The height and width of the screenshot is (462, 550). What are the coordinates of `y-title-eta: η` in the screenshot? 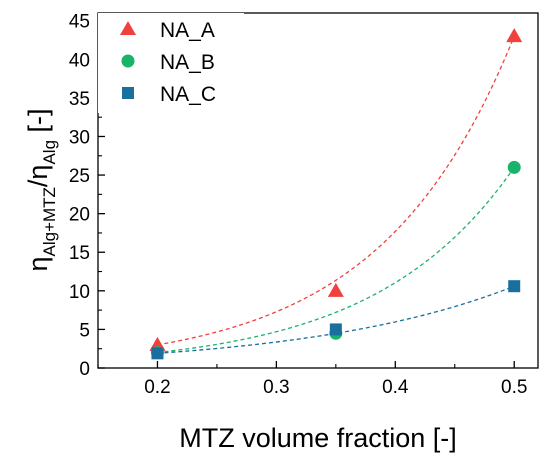 It's located at (38, 264).